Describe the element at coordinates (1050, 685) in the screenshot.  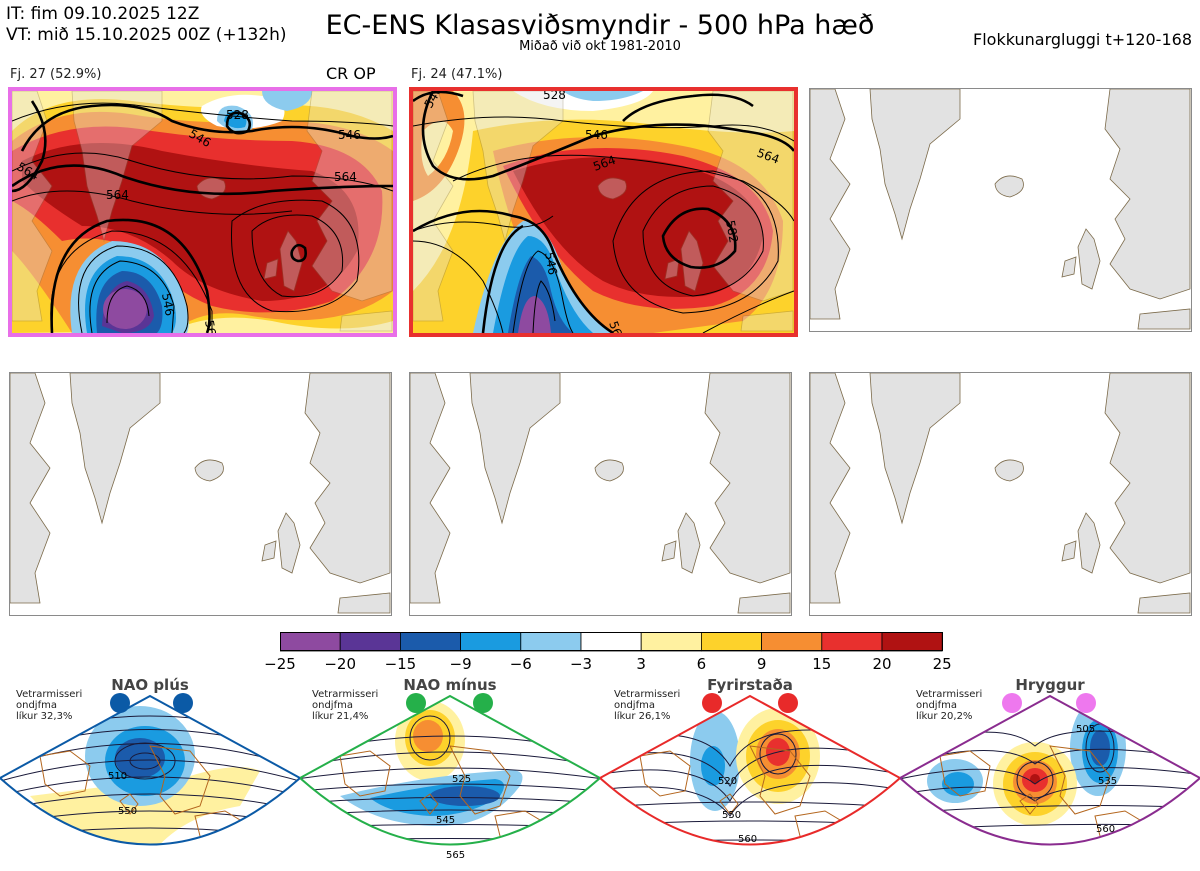
I see `regime-name: Hryggur` at that location.